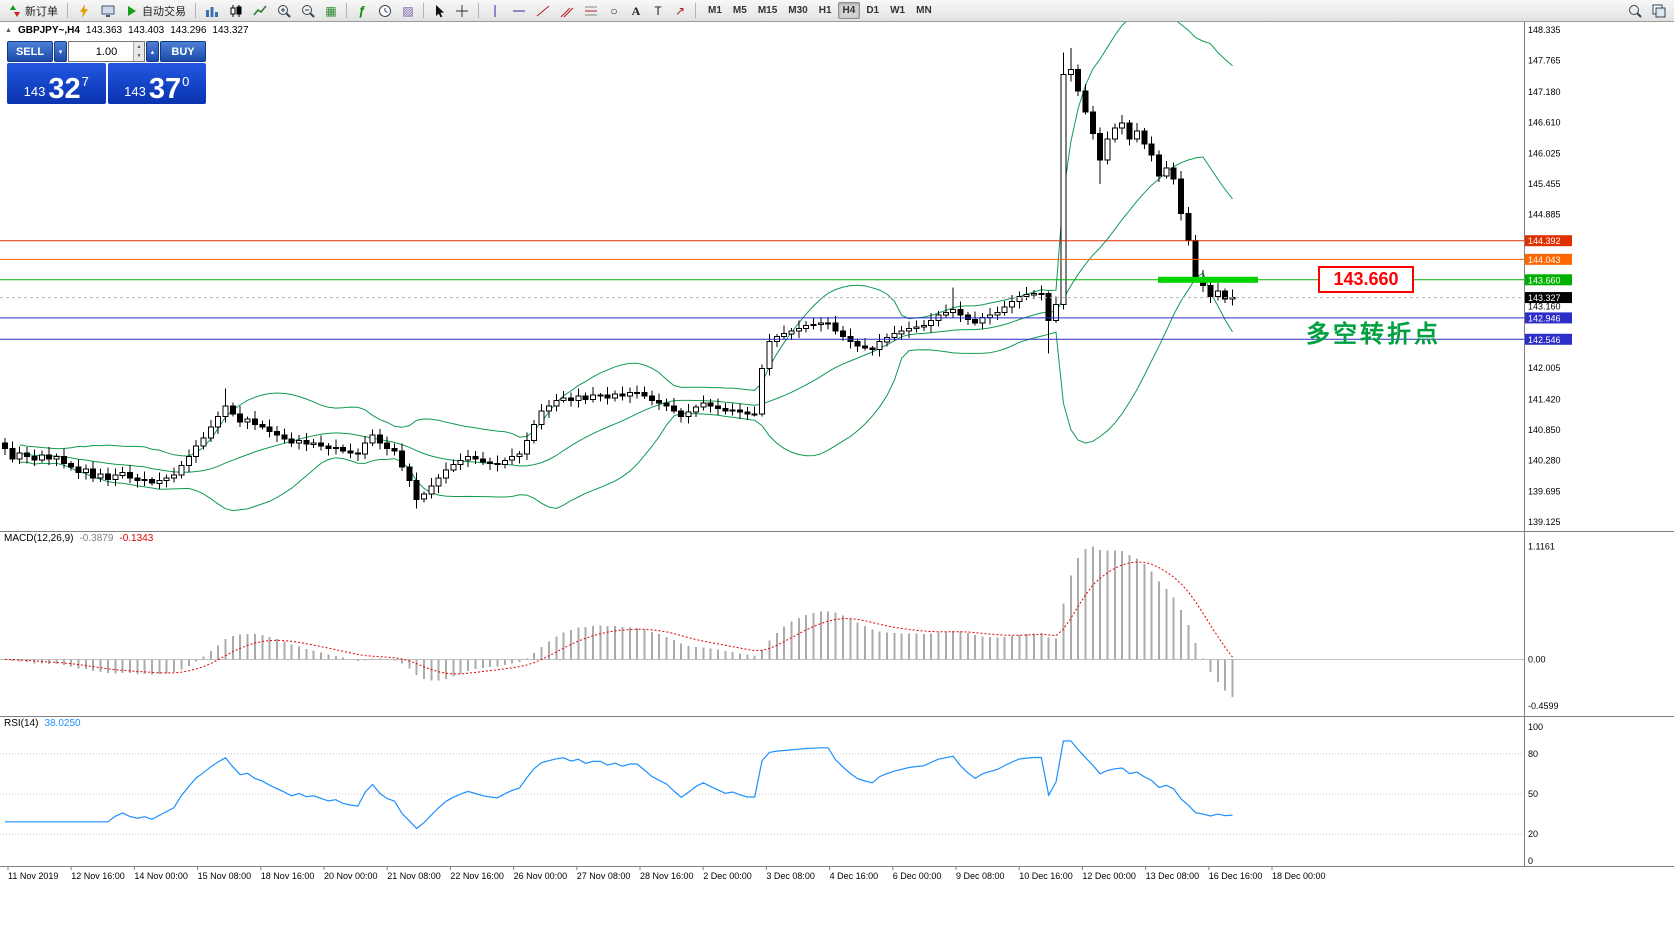  I want to click on svg-text: 4 Dec 16:00, so click(854, 876).